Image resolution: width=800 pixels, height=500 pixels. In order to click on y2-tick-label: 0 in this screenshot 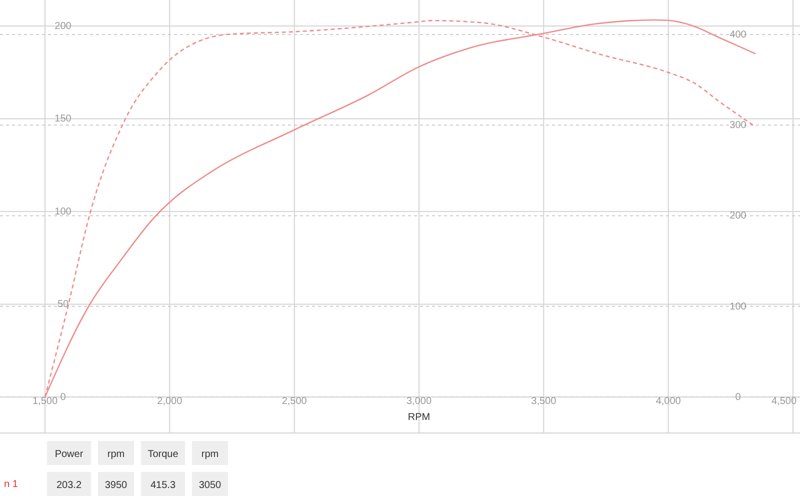, I will do `click(738, 397)`.